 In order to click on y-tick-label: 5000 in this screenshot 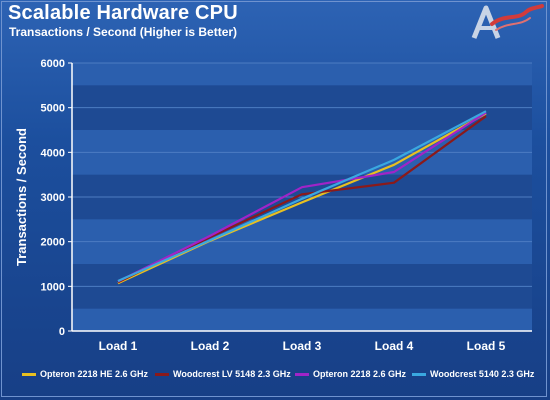, I will do `click(53, 109)`.